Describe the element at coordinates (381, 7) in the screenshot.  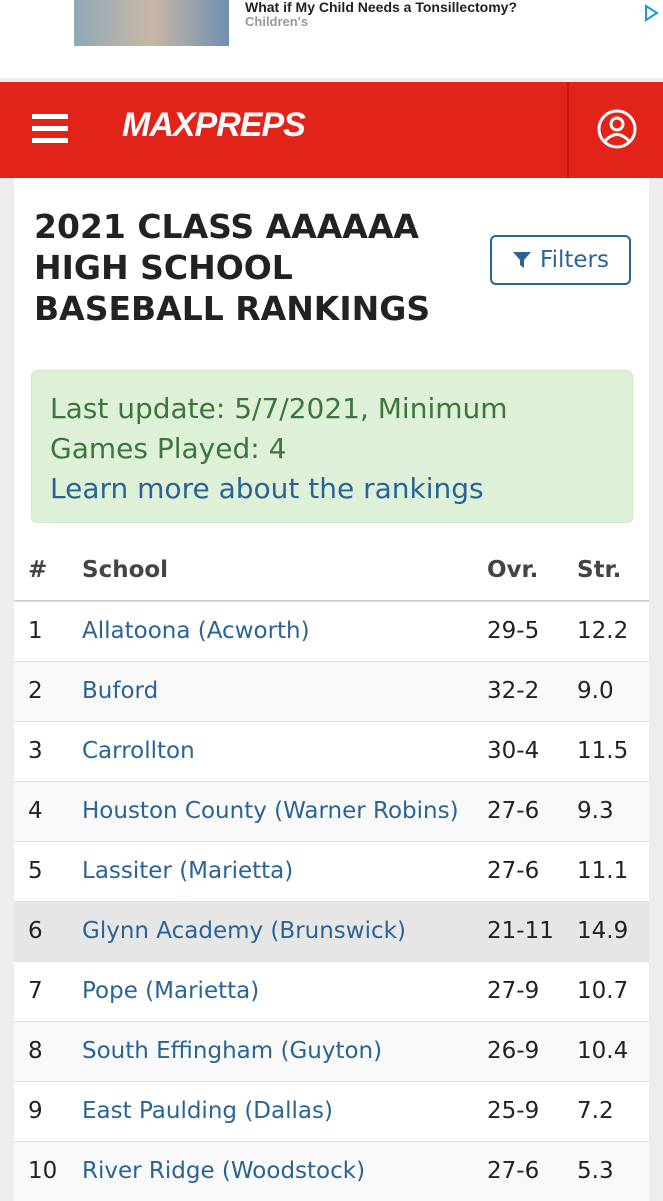
I see `ad-title: What if My Child Needs a Tonsillectomy?` at that location.